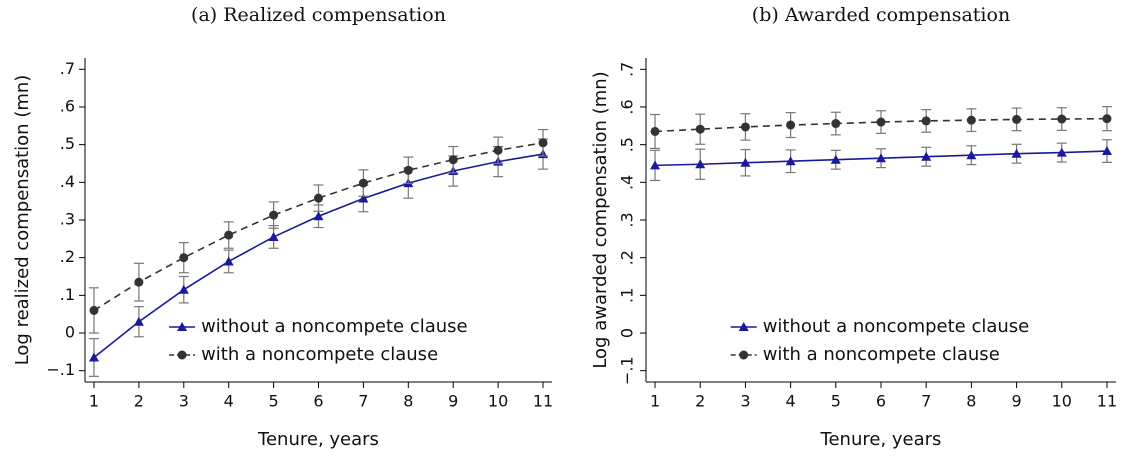 The image size is (1122, 468). I want to click on y-axis-label: Log realized compensation (mn), so click(22, 220).